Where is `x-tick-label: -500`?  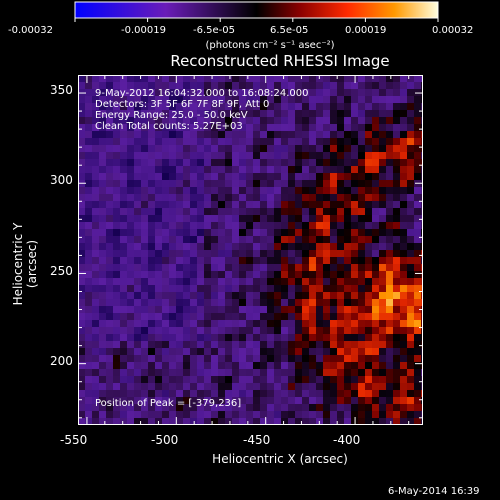 x-tick-label: -500 is located at coordinates (165, 440).